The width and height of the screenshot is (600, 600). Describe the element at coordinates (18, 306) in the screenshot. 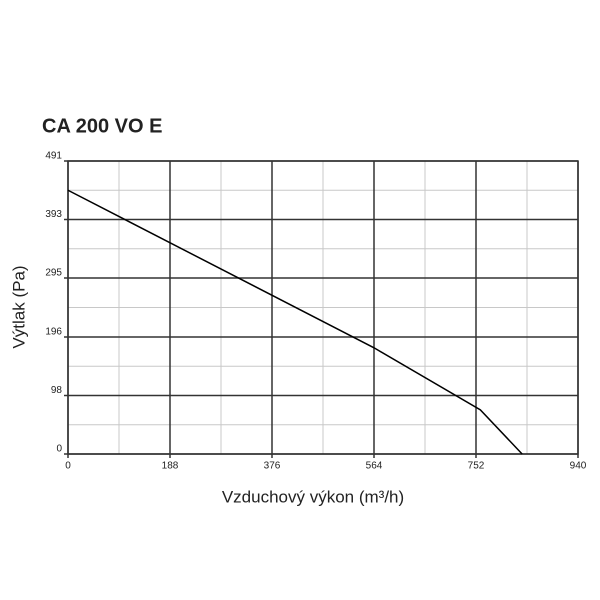

I see `y-axis-label: Výtlak (Pa)` at that location.